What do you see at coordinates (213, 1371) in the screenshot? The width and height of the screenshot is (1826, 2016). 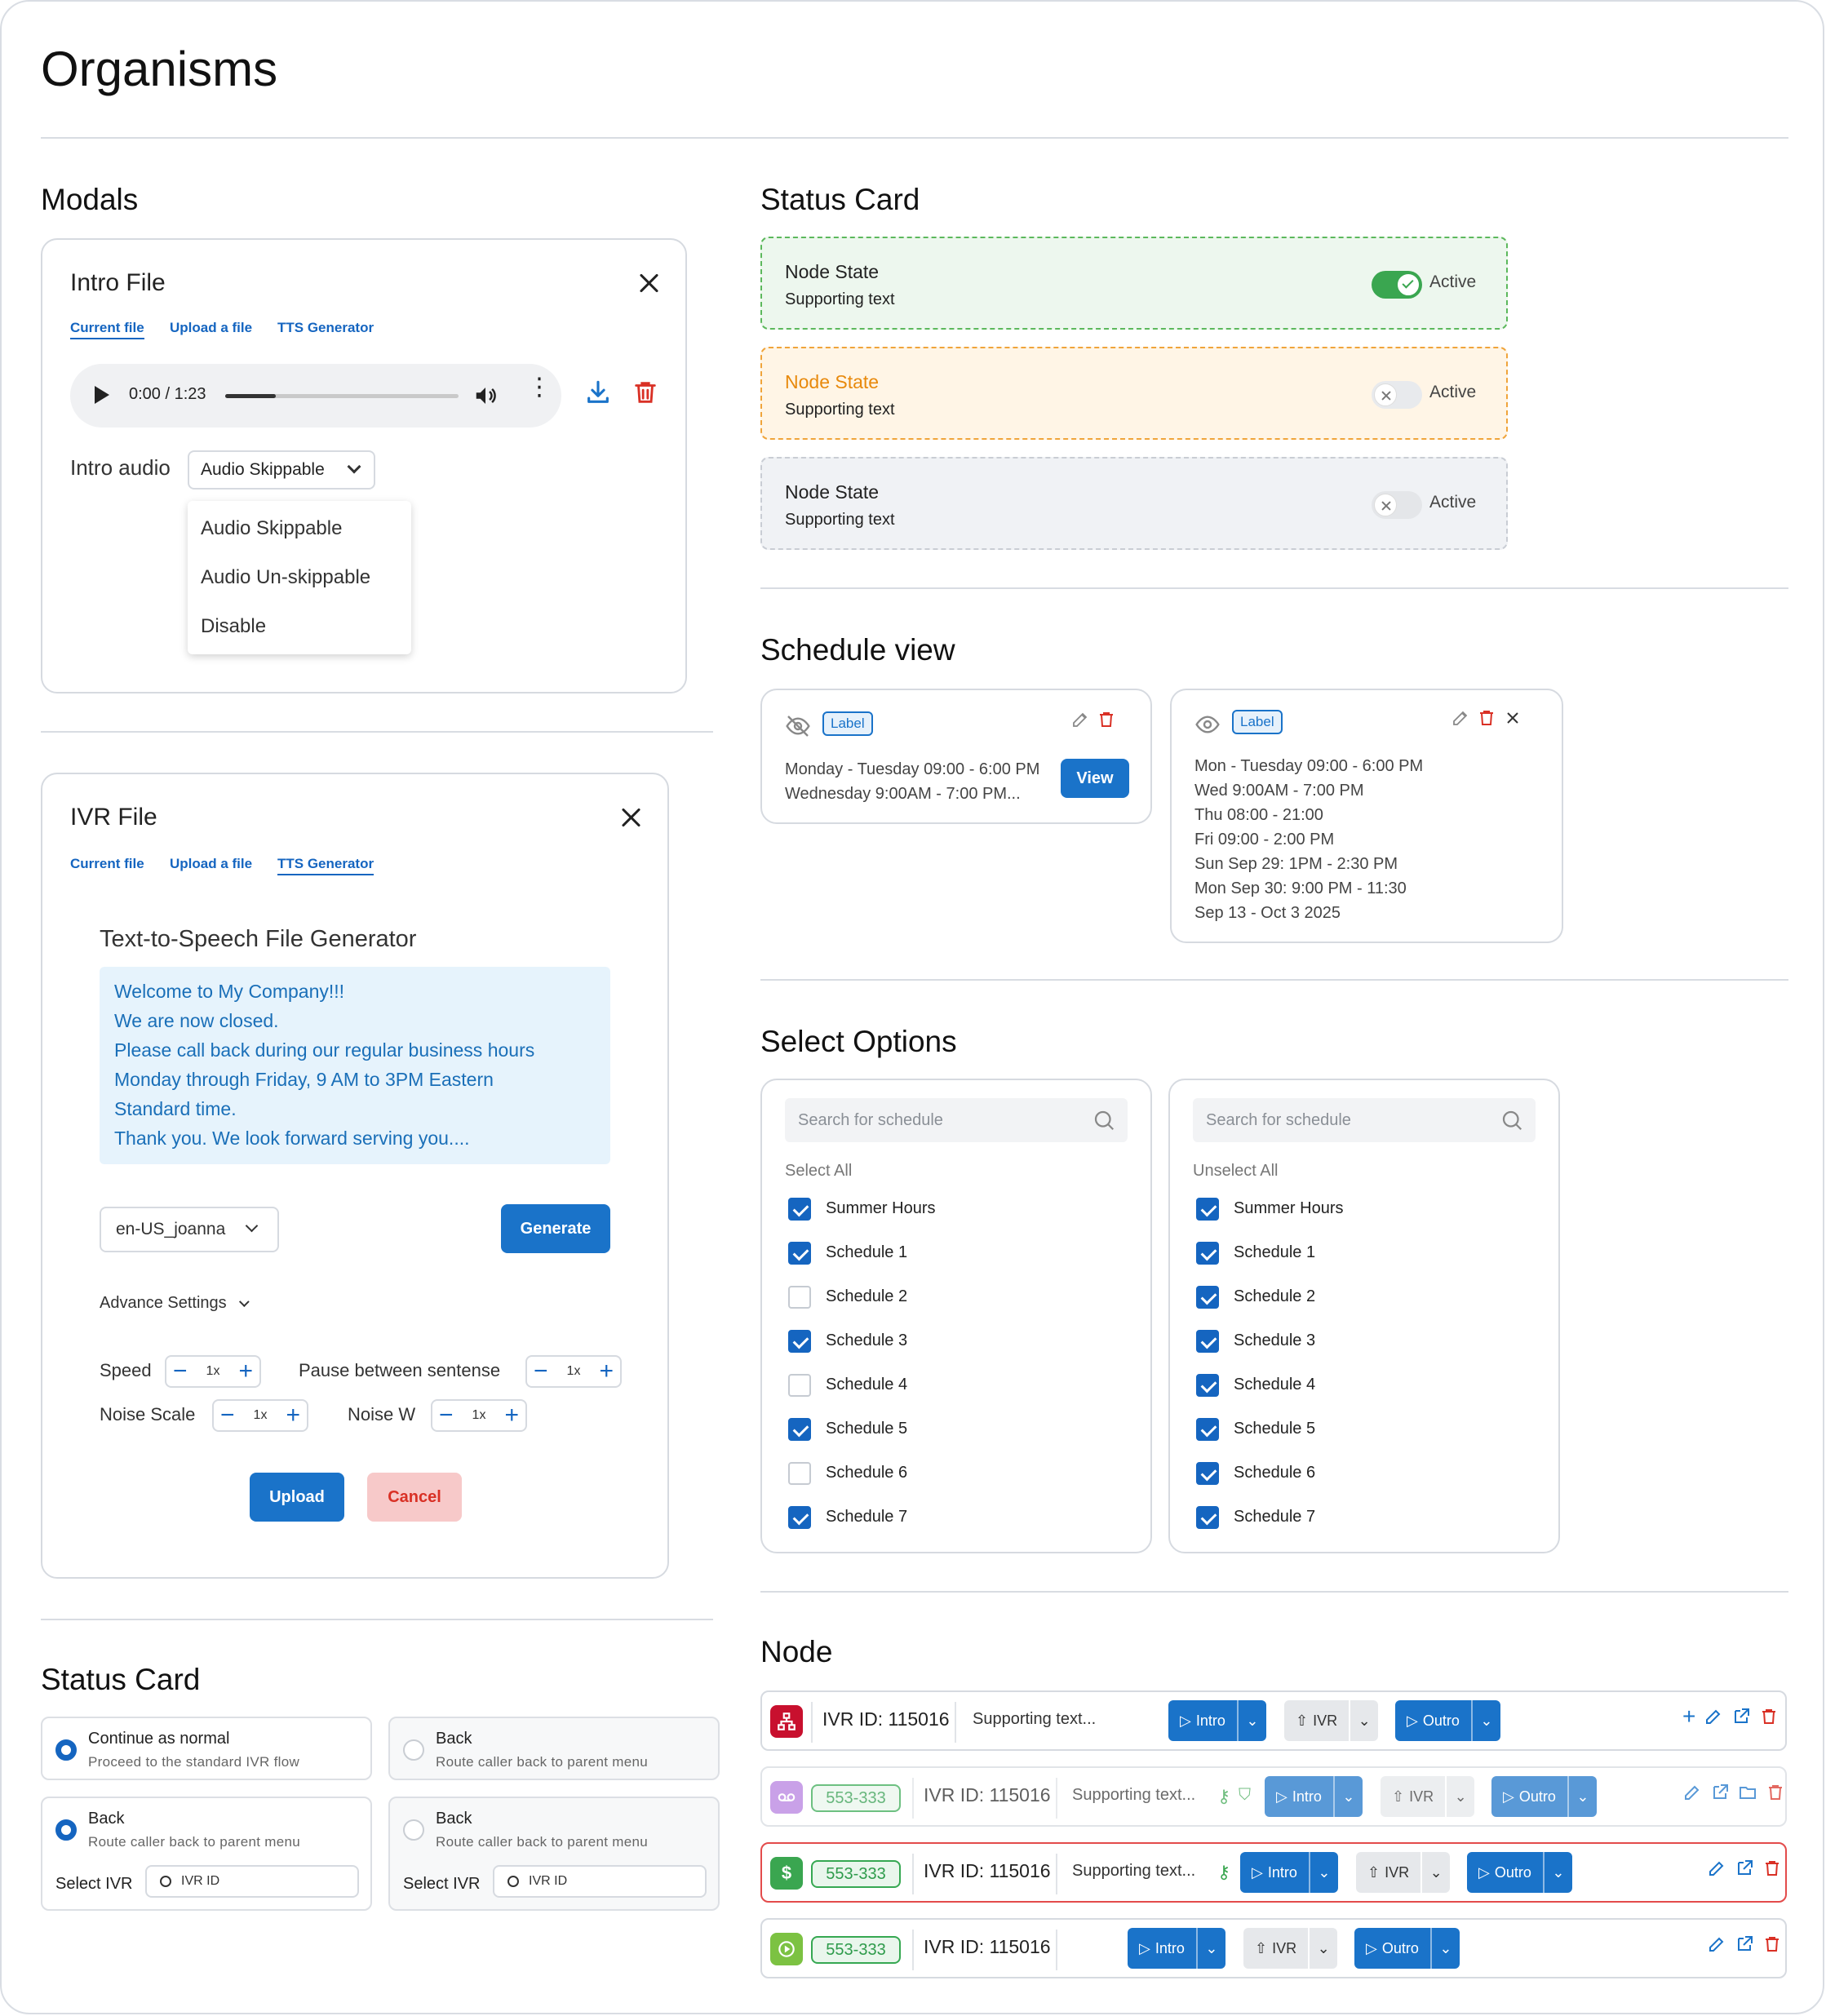 I see `speed-stepper: − 1x +` at bounding box center [213, 1371].